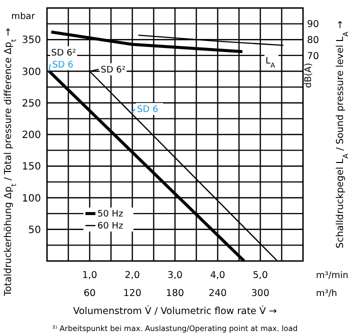  What do you see at coordinates (313, 24) in the screenshot?
I see `y2-tick-label: 90` at bounding box center [313, 24].